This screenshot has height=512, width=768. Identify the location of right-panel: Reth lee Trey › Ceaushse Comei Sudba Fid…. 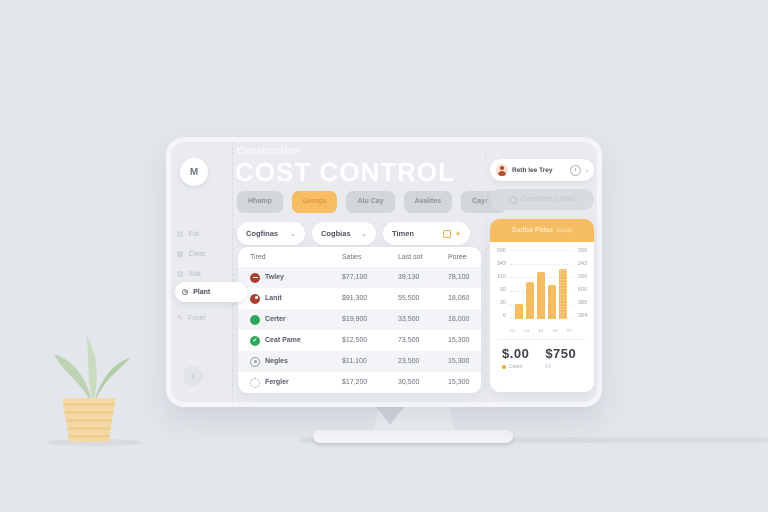
(541, 272).